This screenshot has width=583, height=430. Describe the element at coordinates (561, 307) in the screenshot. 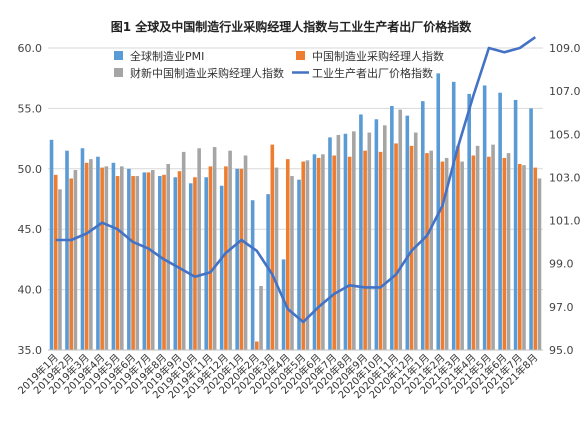

I see `y-right-tick-label: 97.0` at that location.